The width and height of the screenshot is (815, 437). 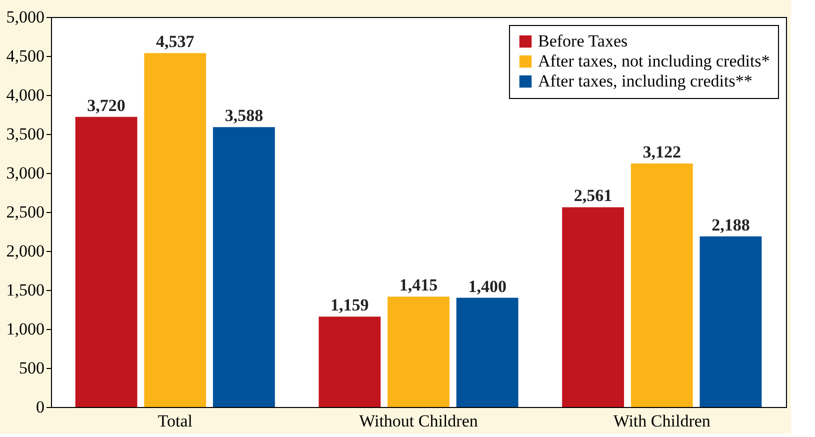 I want to click on y-tick-label: 4,500, so click(x=25, y=56).